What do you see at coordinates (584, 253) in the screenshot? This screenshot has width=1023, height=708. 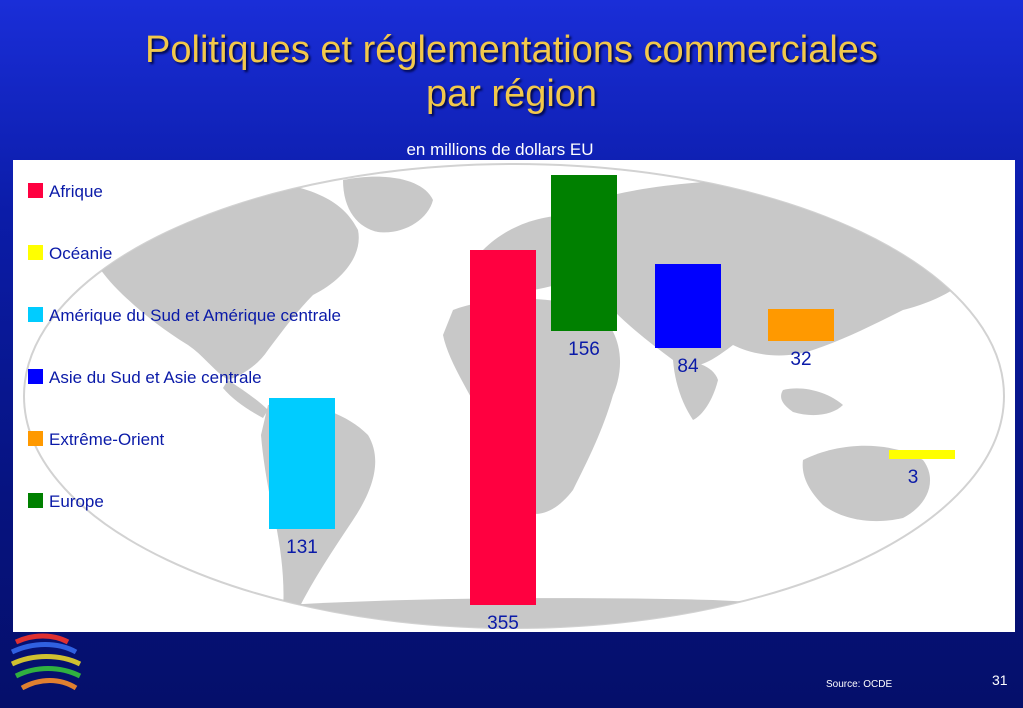 I see `bar-europe` at bounding box center [584, 253].